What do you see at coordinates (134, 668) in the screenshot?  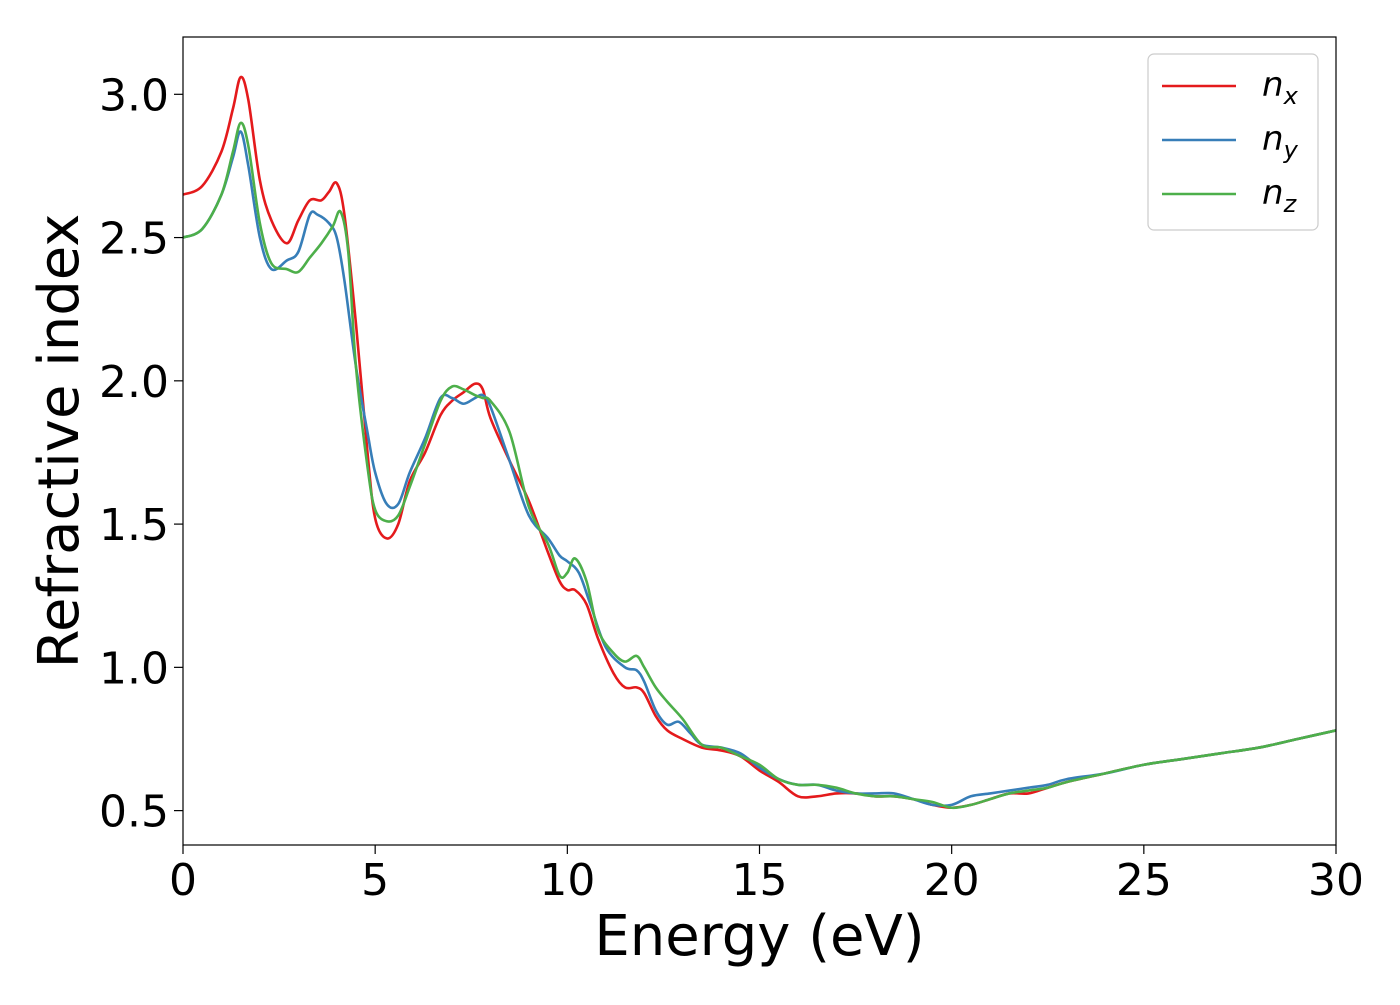 I see `y-tick-label: 1.0` at bounding box center [134, 668].